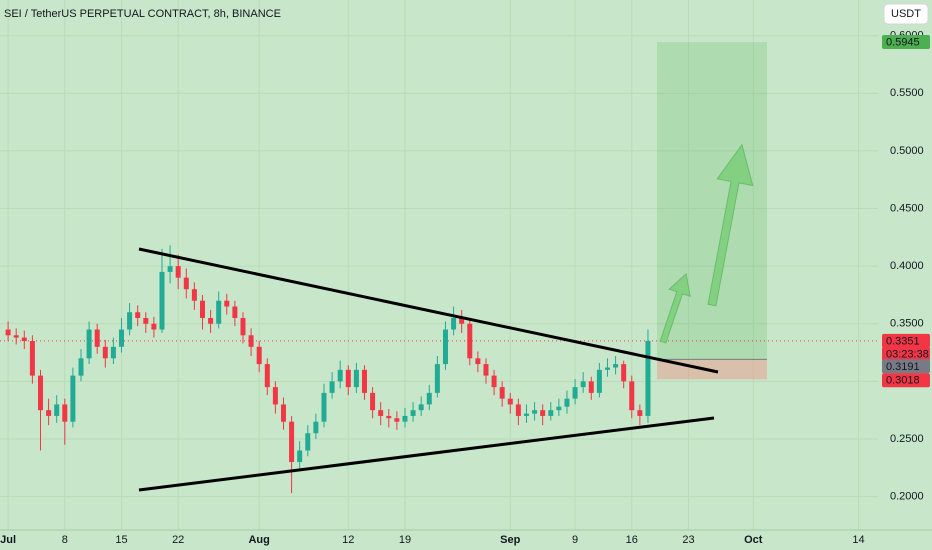 The height and width of the screenshot is (550, 932). Describe the element at coordinates (906, 340) in the screenshot. I see `last-price-tag-bg` at that location.